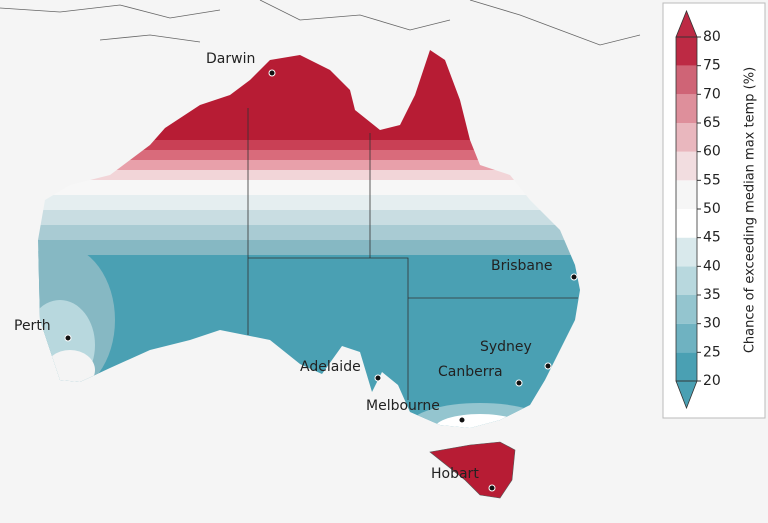 Image resolution: width=768 pixels, height=523 pixels. What do you see at coordinates (712, 152) in the screenshot?
I see `colorbar-tick-label: 60` at bounding box center [712, 152].